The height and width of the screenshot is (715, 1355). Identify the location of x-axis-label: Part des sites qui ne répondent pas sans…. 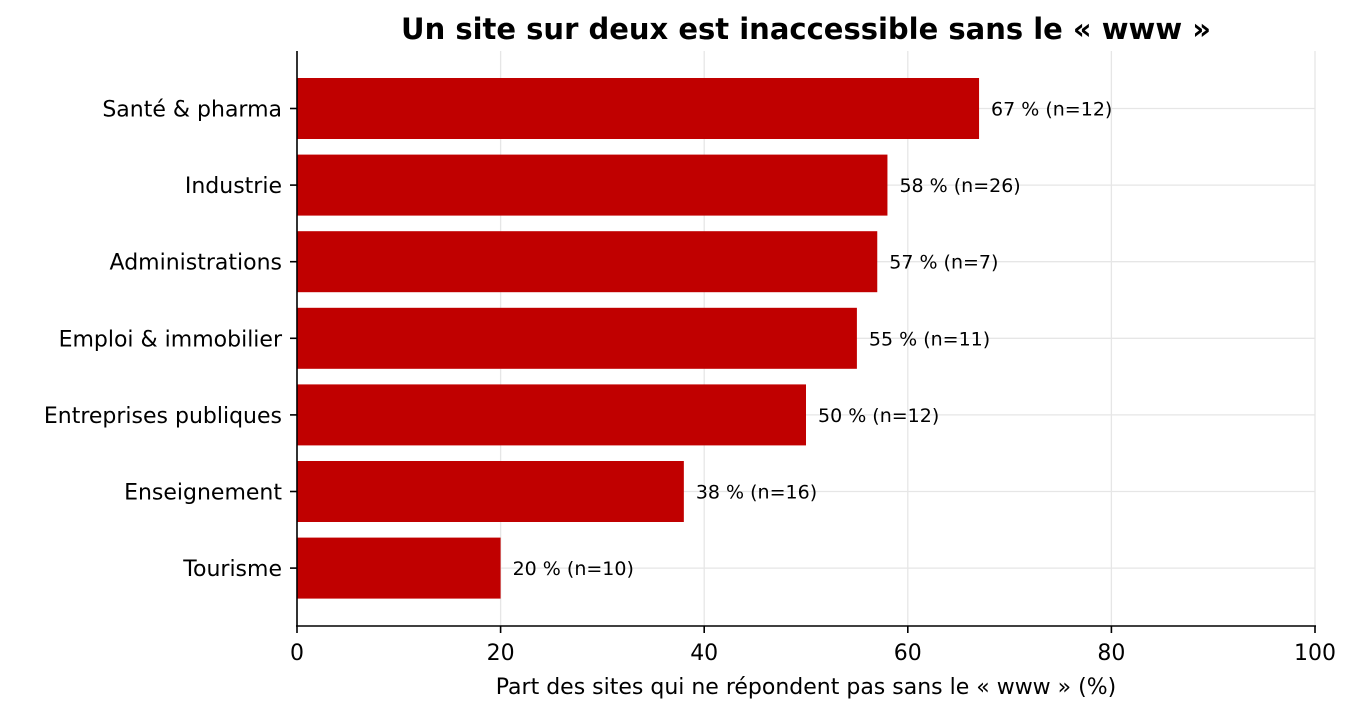
(806, 687).